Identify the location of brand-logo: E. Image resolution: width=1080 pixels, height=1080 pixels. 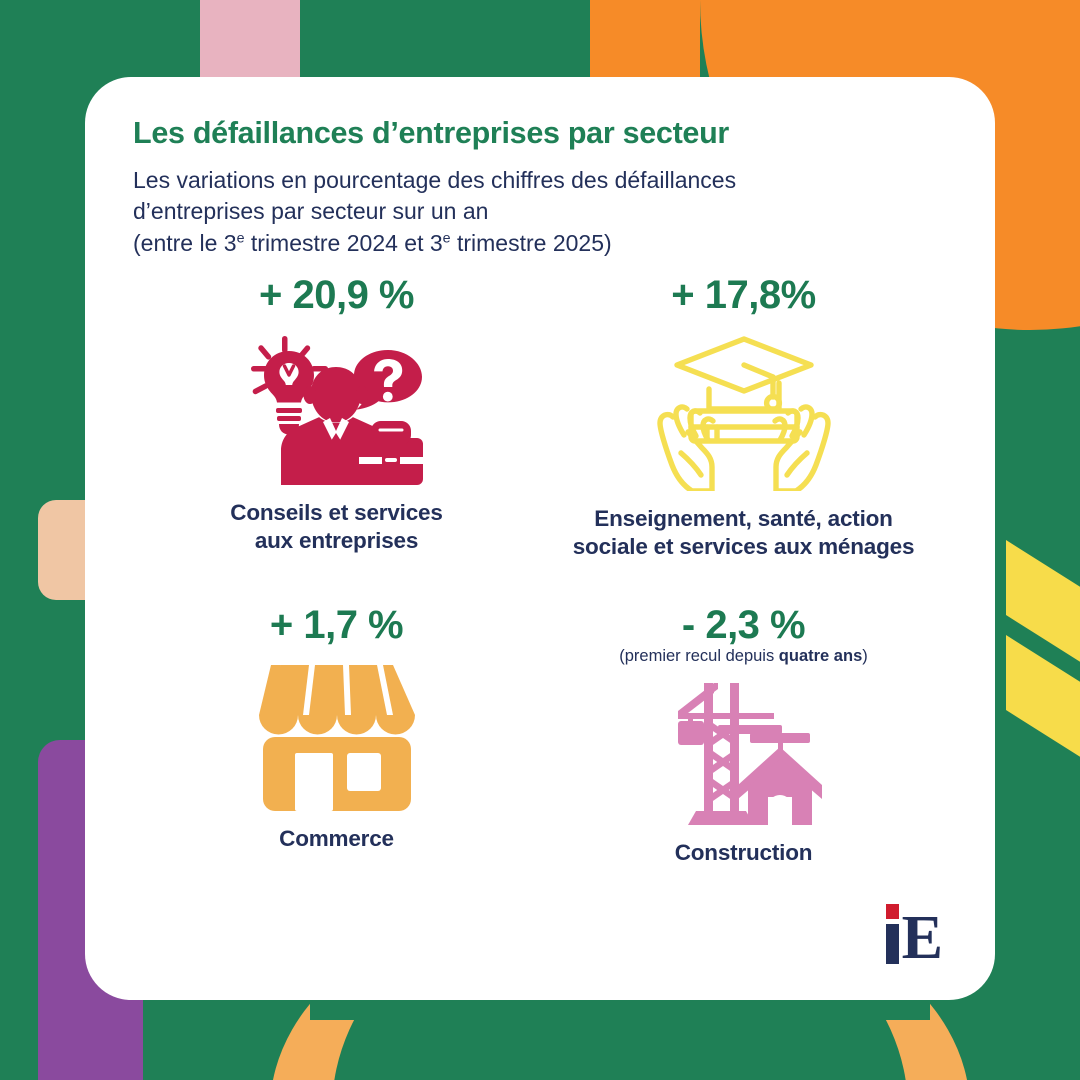
(914, 938).